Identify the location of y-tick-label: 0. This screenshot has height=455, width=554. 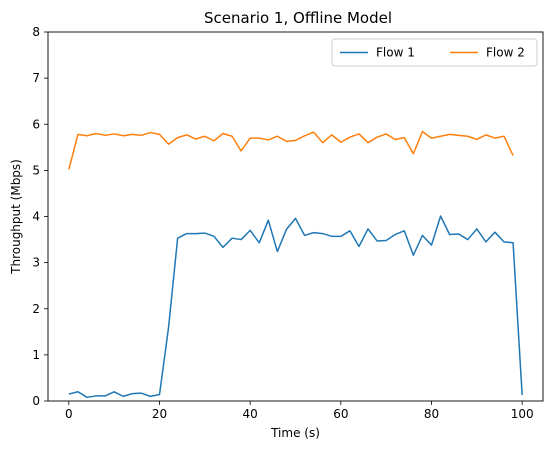
(36, 401).